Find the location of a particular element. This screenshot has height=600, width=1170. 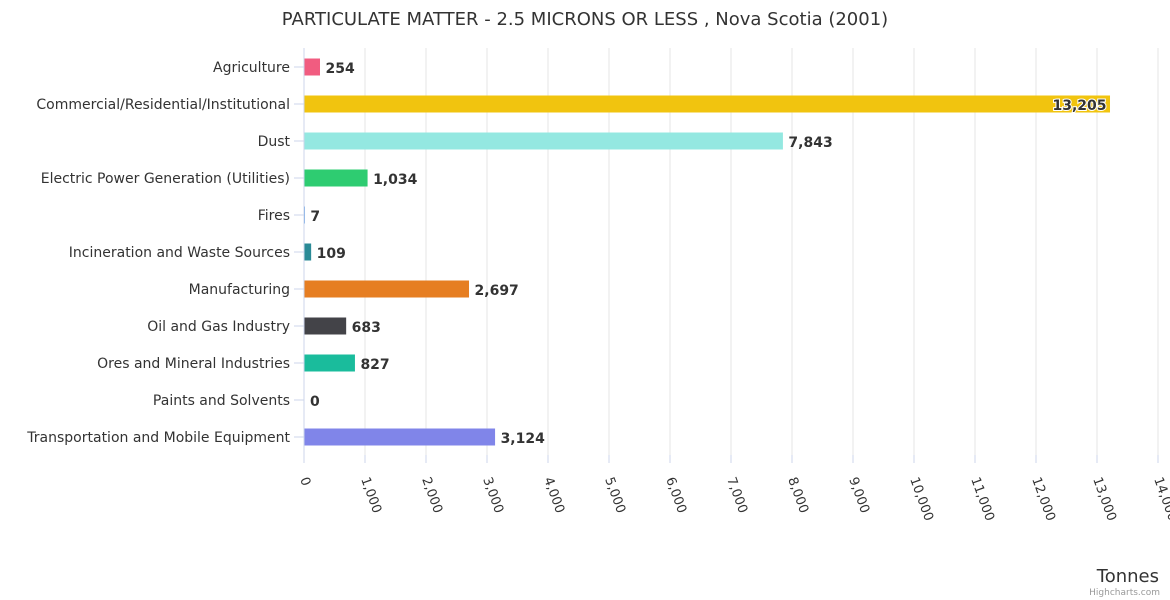

x-axis-title: Tonnes is located at coordinates (1127, 576).